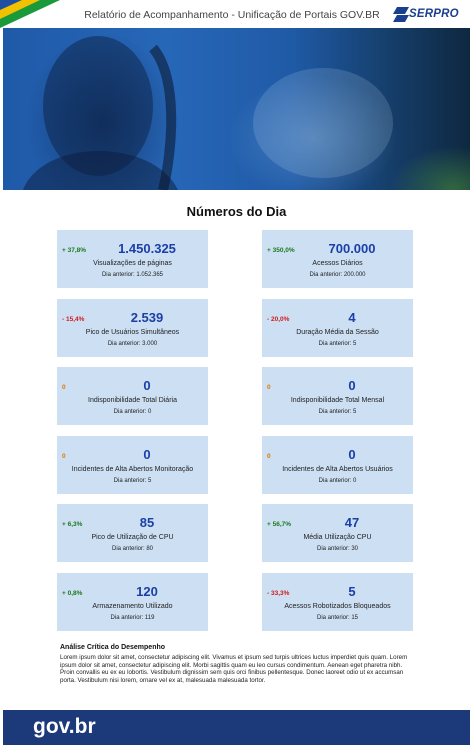 This screenshot has width=473, height=745. What do you see at coordinates (132, 618) in the screenshot?
I see `metric-previous-day: Dia anterior: 119` at bounding box center [132, 618].